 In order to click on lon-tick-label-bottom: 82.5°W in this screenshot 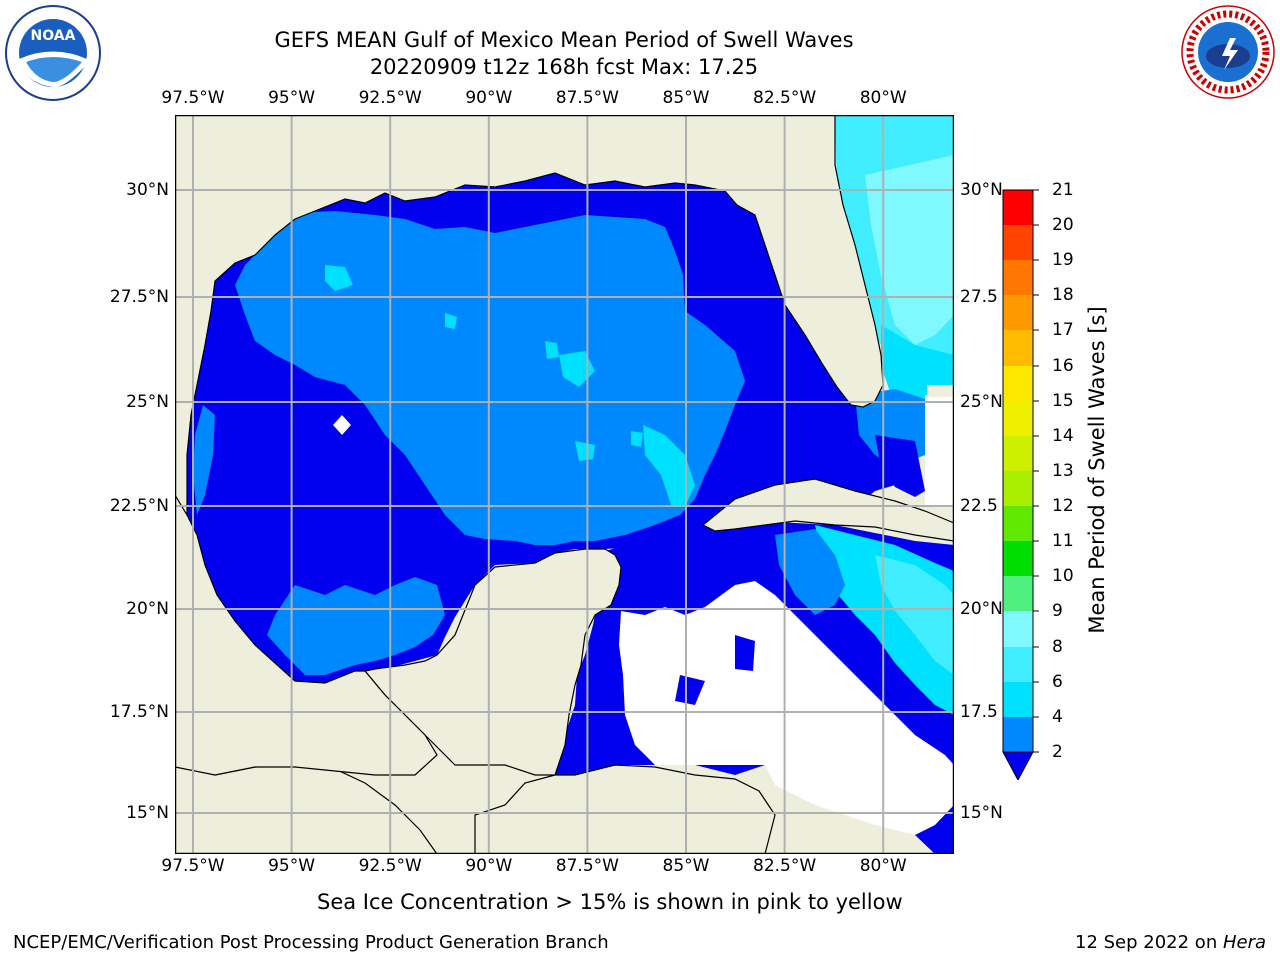, I will do `click(785, 866)`.